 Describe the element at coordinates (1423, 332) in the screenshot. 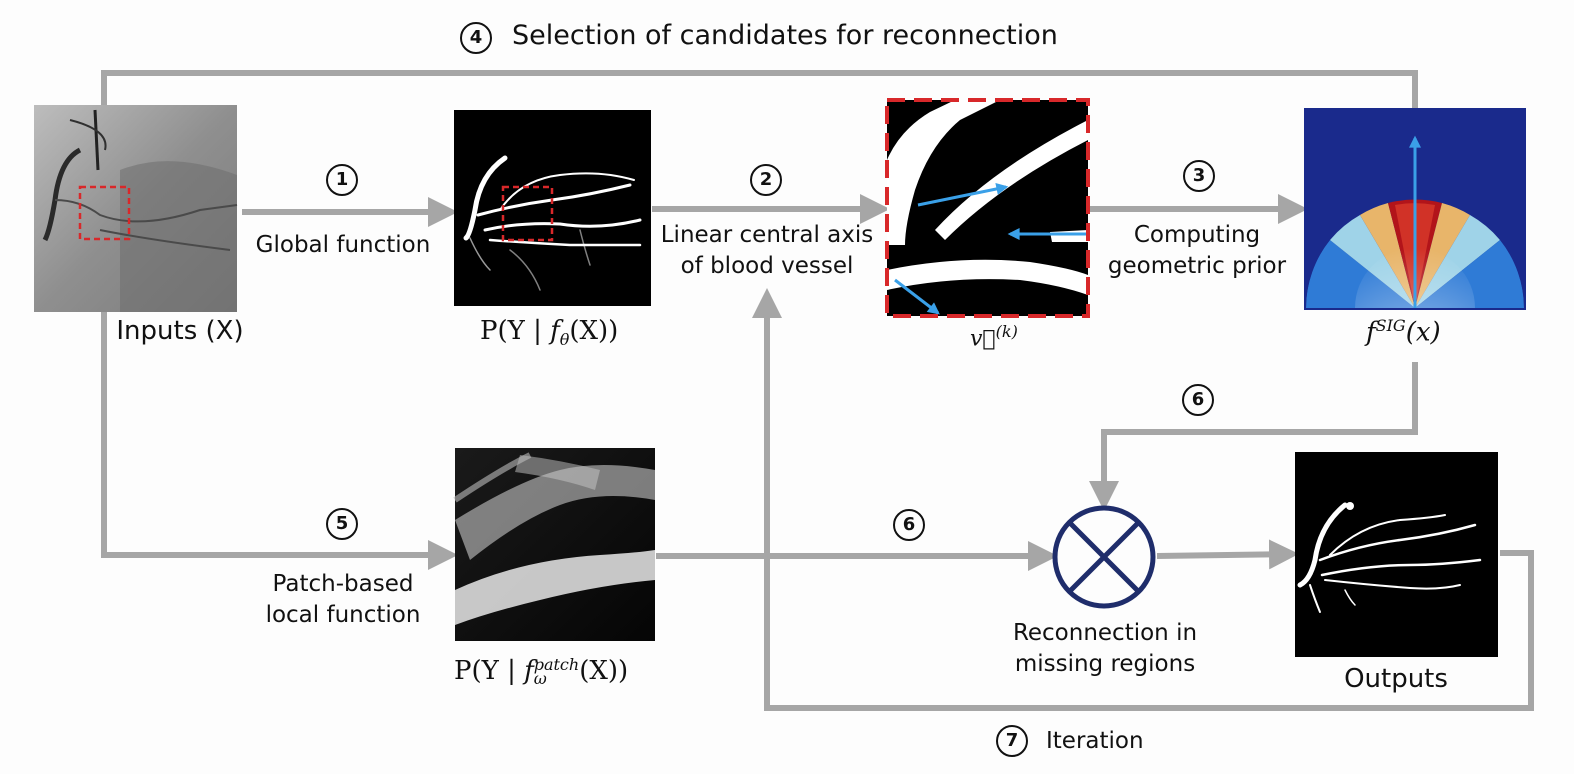

I see `prior-caption-arg: (x)` at that location.